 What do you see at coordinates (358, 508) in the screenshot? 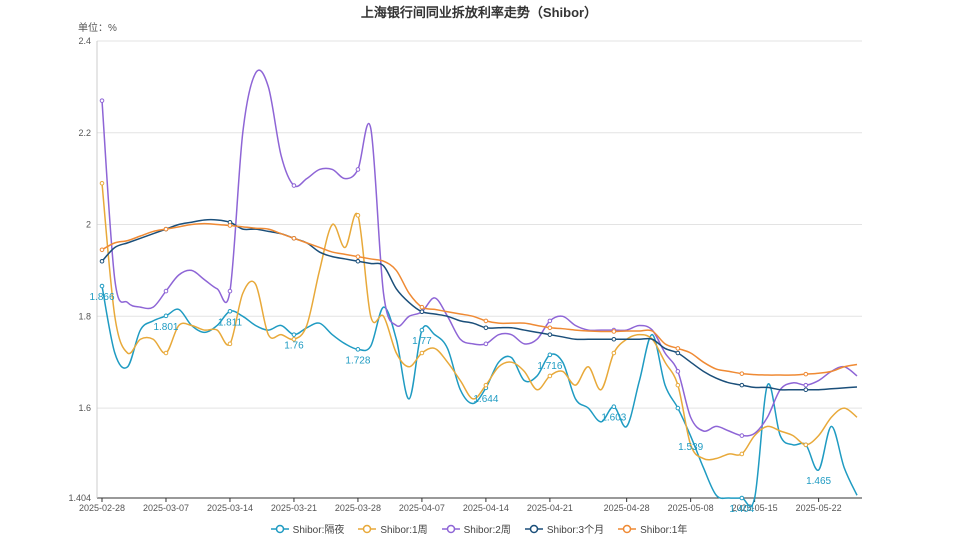
I see `x-tick-label: 2025-03-28` at bounding box center [358, 508].